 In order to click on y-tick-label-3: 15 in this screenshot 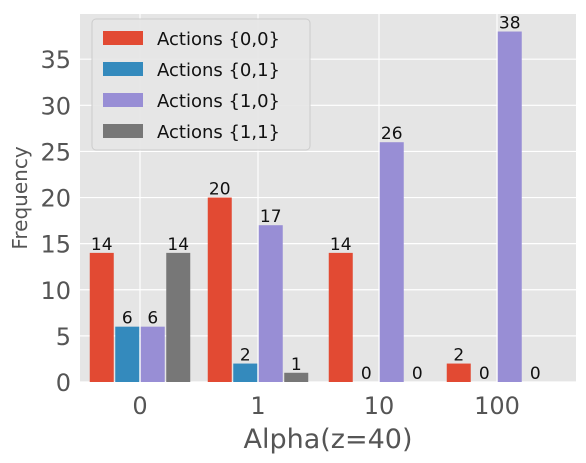, I will do `click(55, 245)`.